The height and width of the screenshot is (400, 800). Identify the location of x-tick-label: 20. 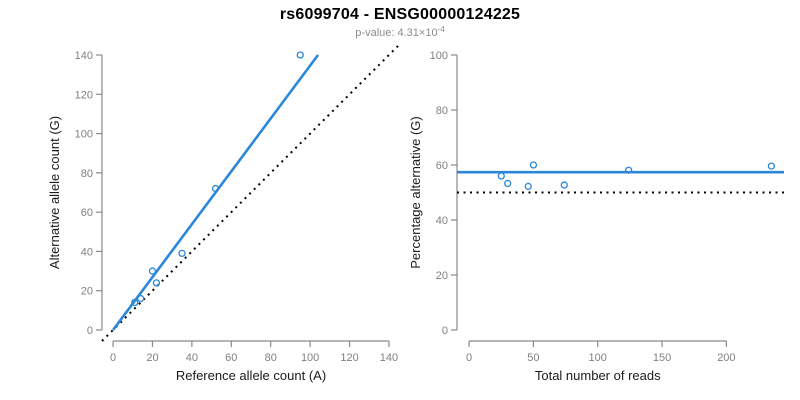
(152, 358).